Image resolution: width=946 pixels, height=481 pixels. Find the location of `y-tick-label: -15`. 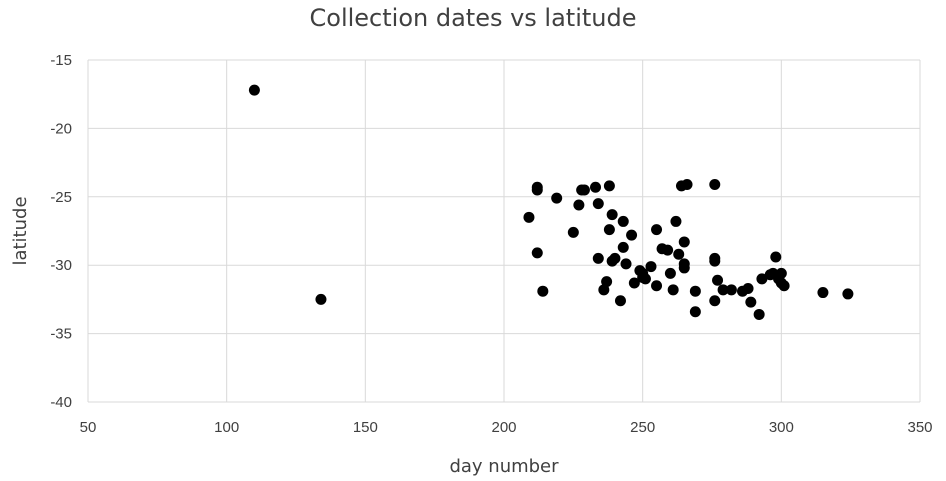

y-tick-label: -15 is located at coordinates (61, 60).